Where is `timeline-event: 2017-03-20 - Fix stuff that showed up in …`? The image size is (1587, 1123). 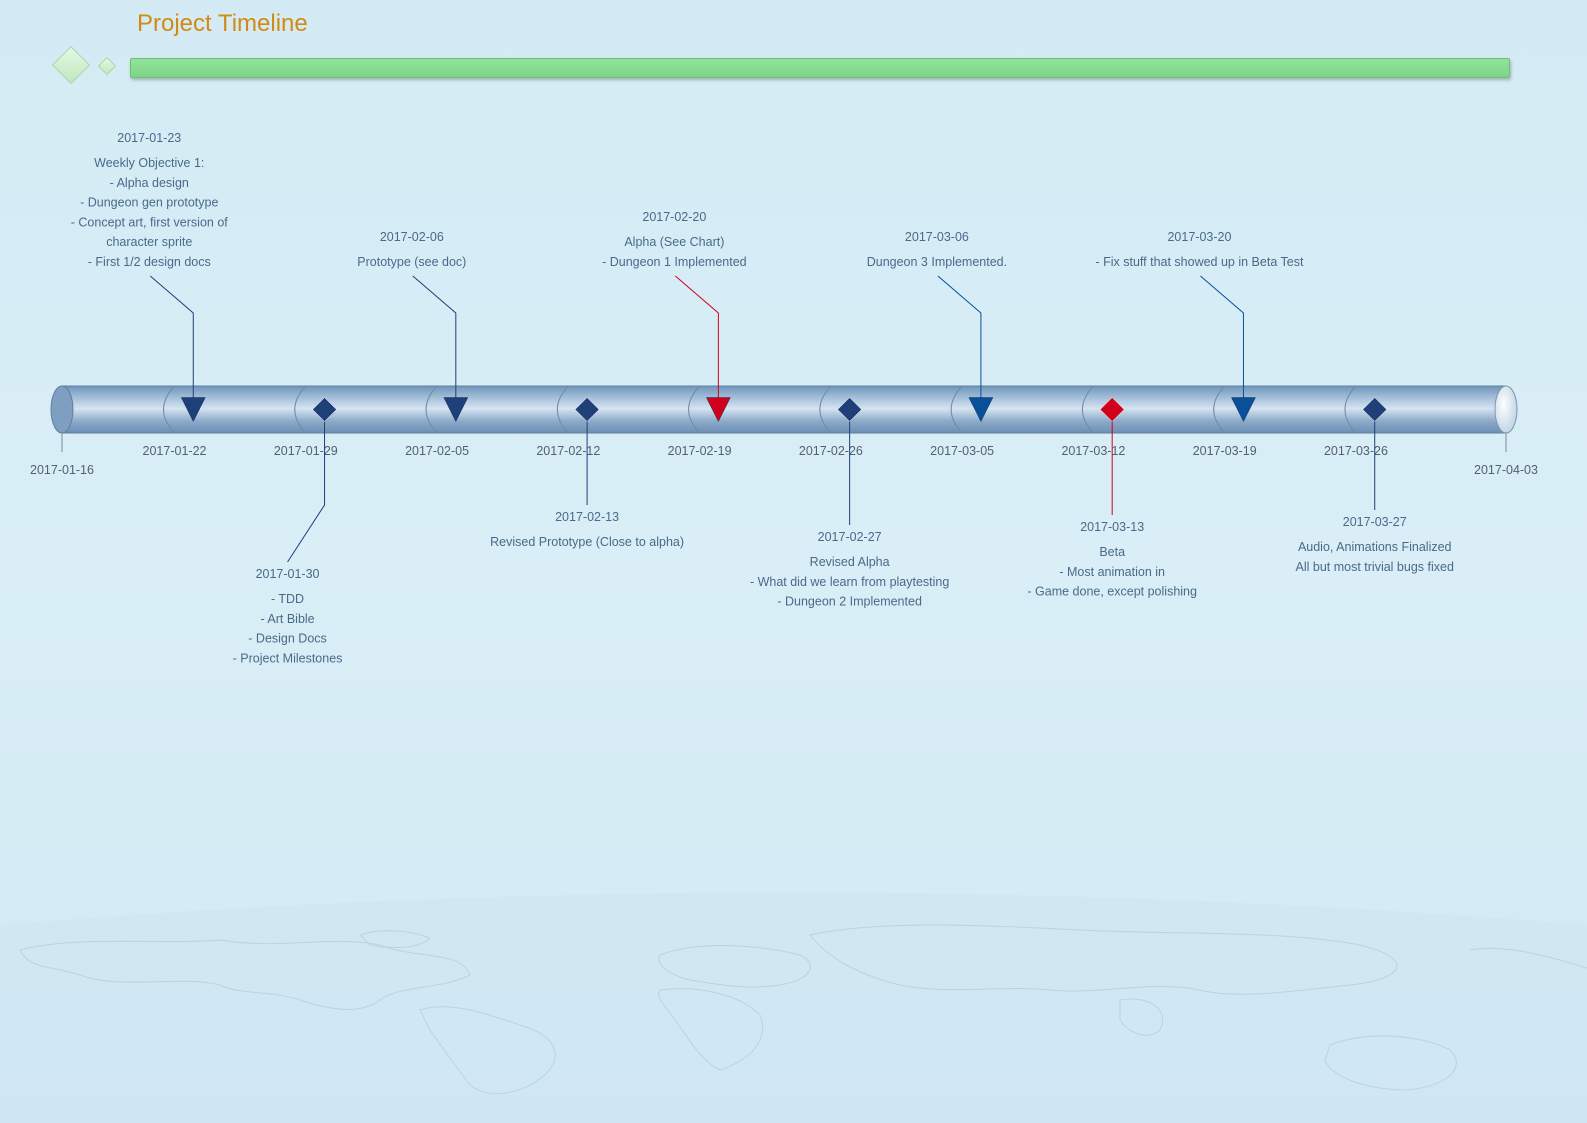 timeline-event: 2017-03-20 - Fix stuff that showed up in … is located at coordinates (1199, 326).